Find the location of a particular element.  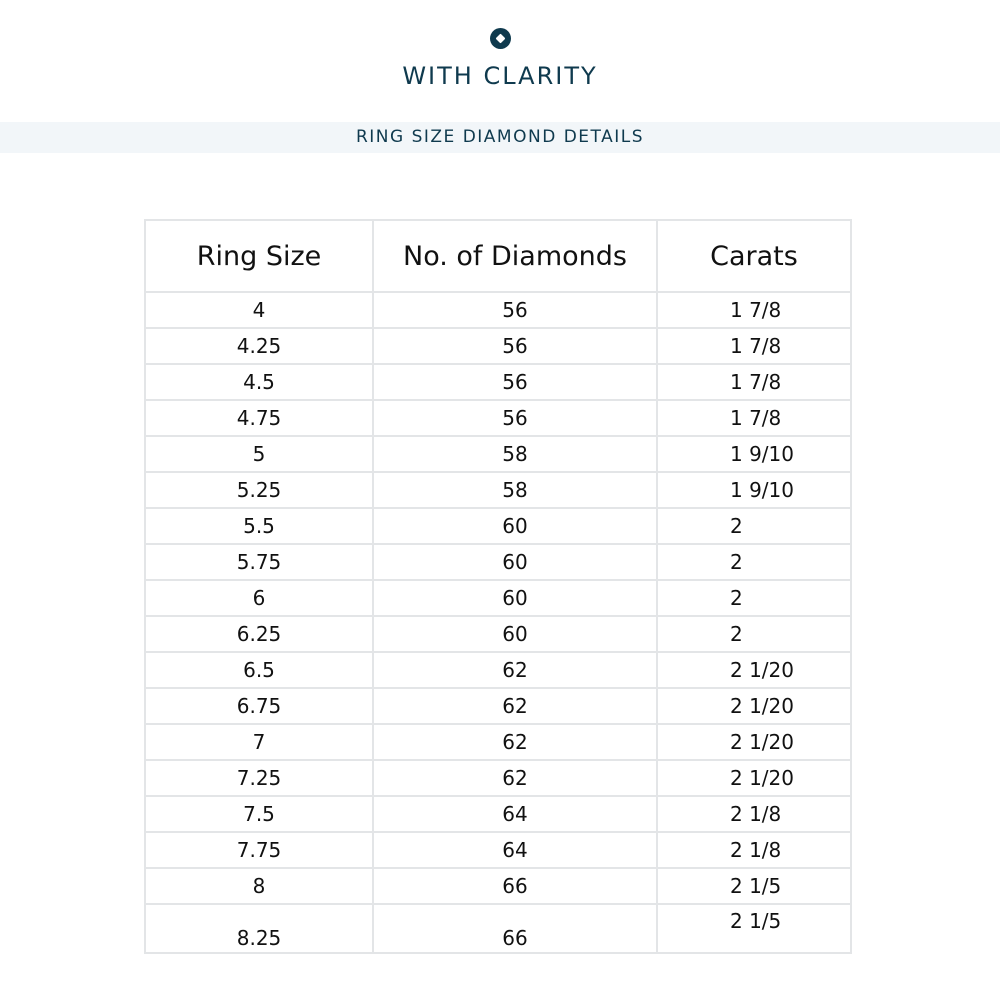

ring-size-cell: 6.25 is located at coordinates (259, 634).